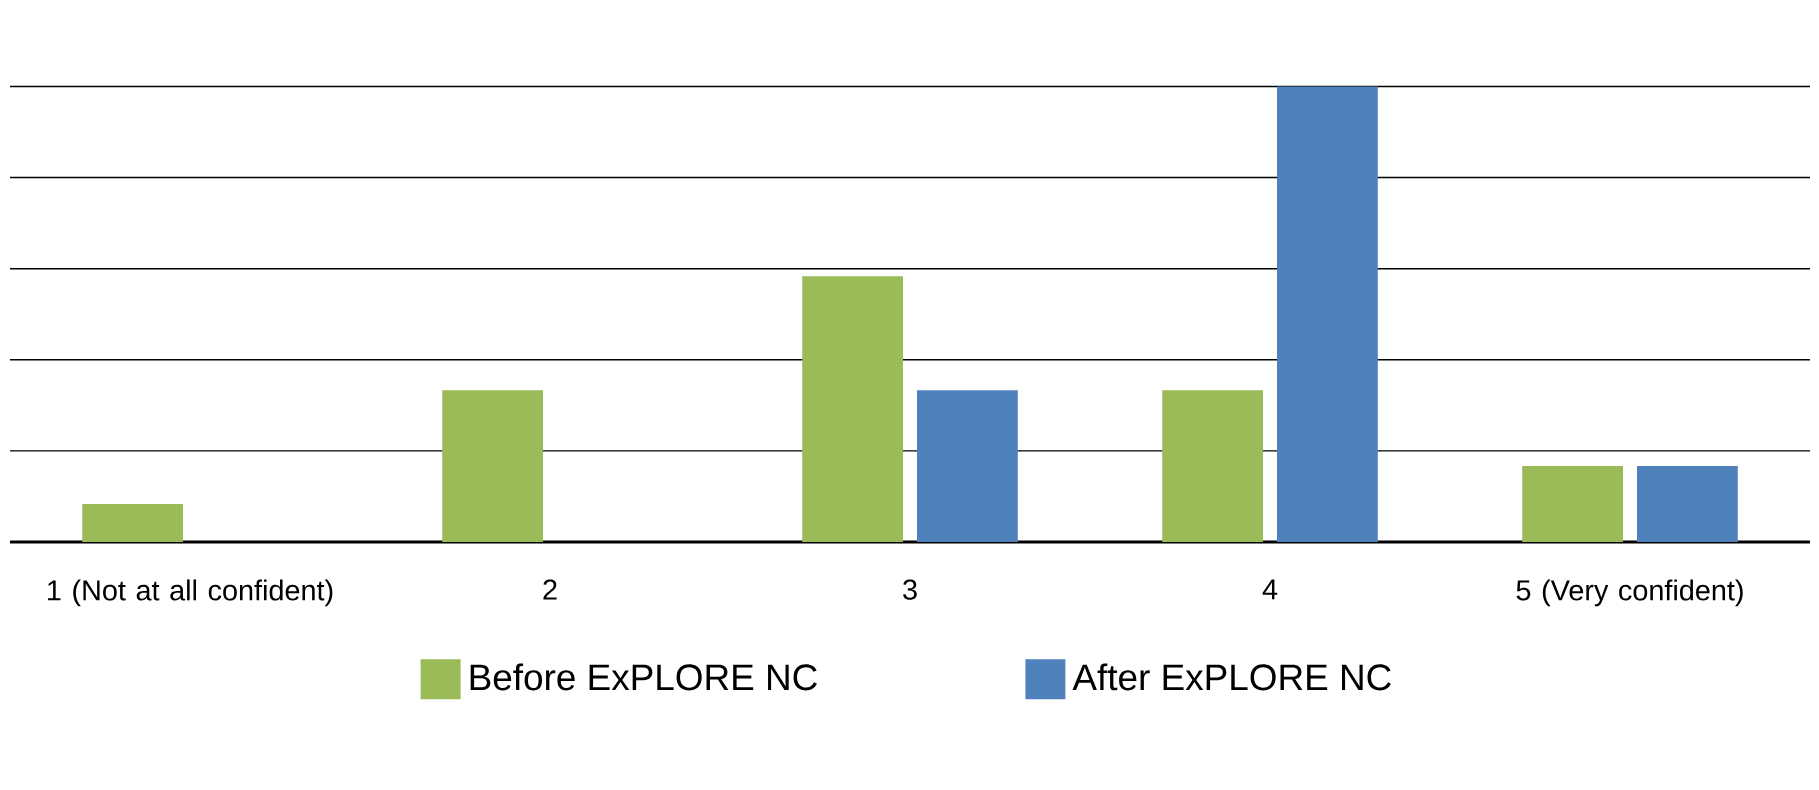 The width and height of the screenshot is (1819, 790). I want to click on x-tick-label: 4, so click(1270, 589).